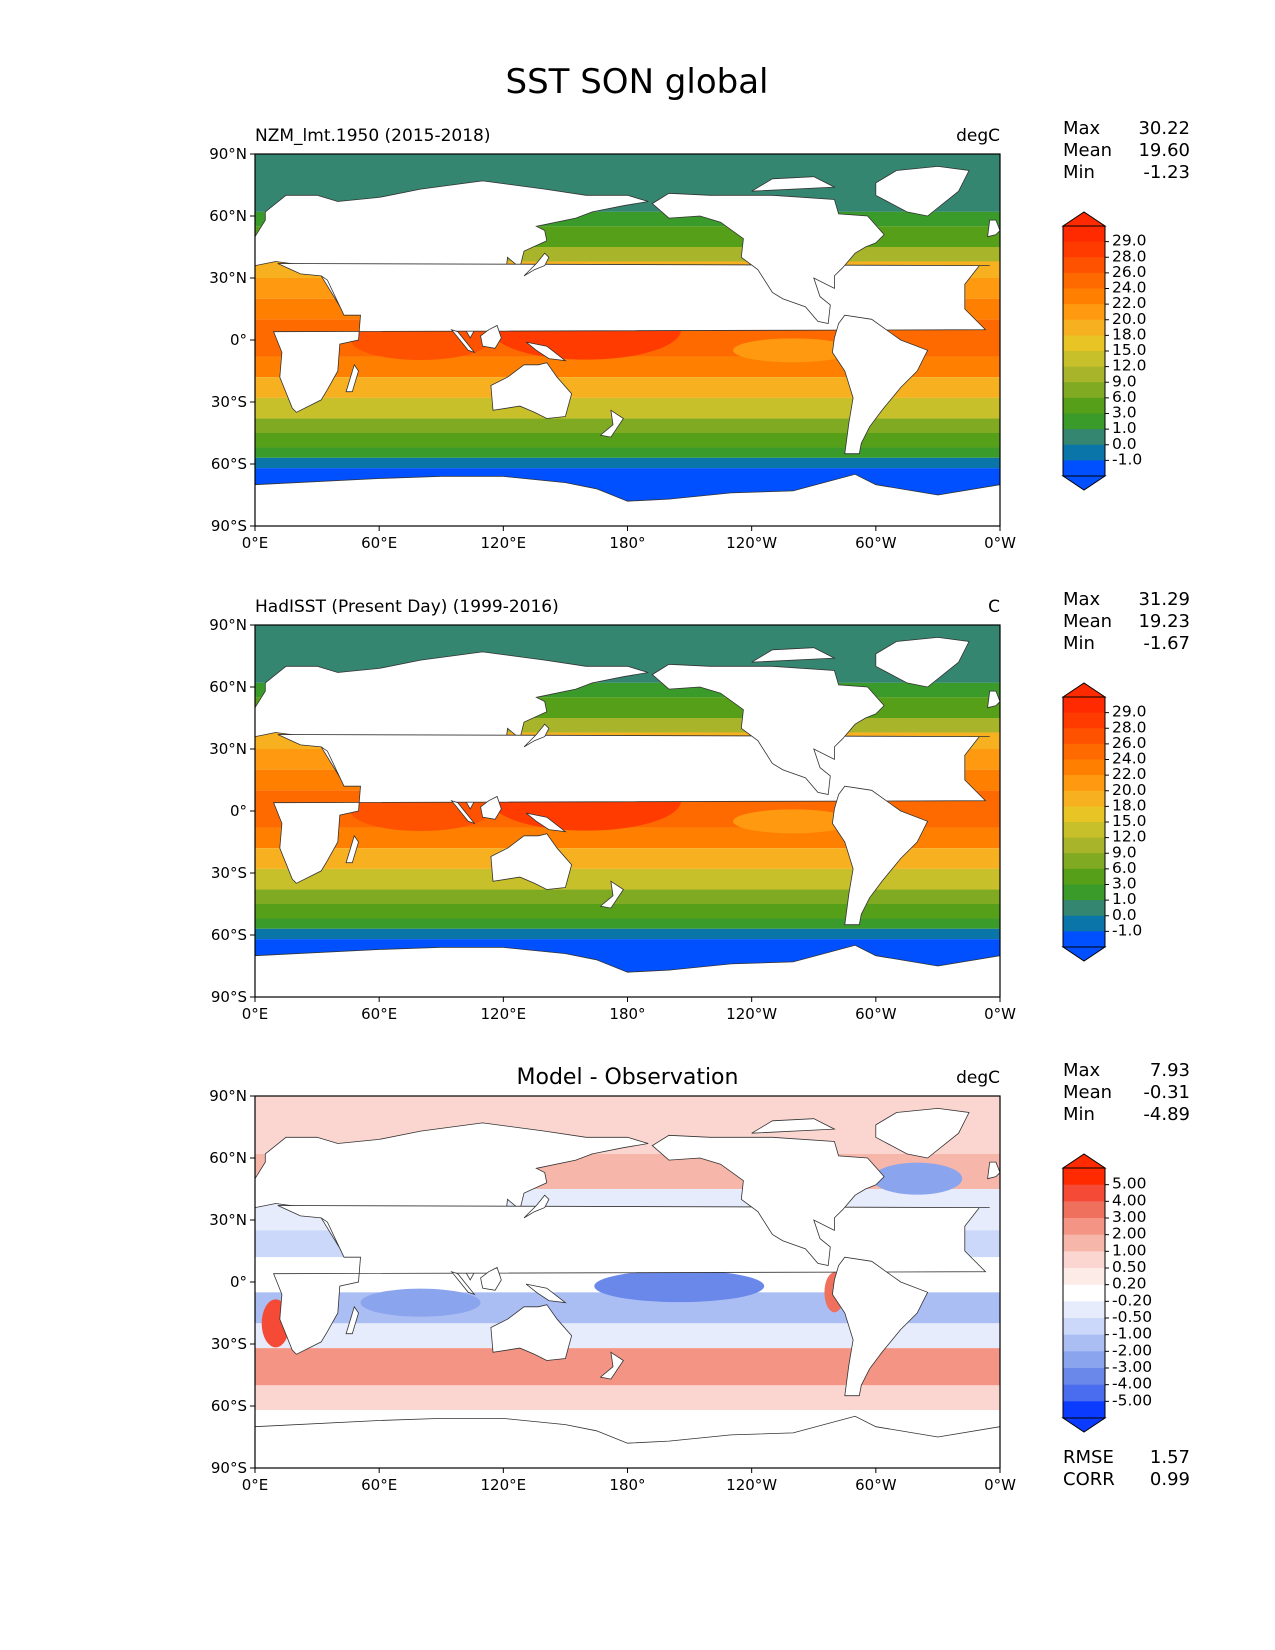 The width and height of the screenshot is (1275, 1650). What do you see at coordinates (1166, 1114) in the screenshot?
I see `stat-value-min: -4.89` at bounding box center [1166, 1114].